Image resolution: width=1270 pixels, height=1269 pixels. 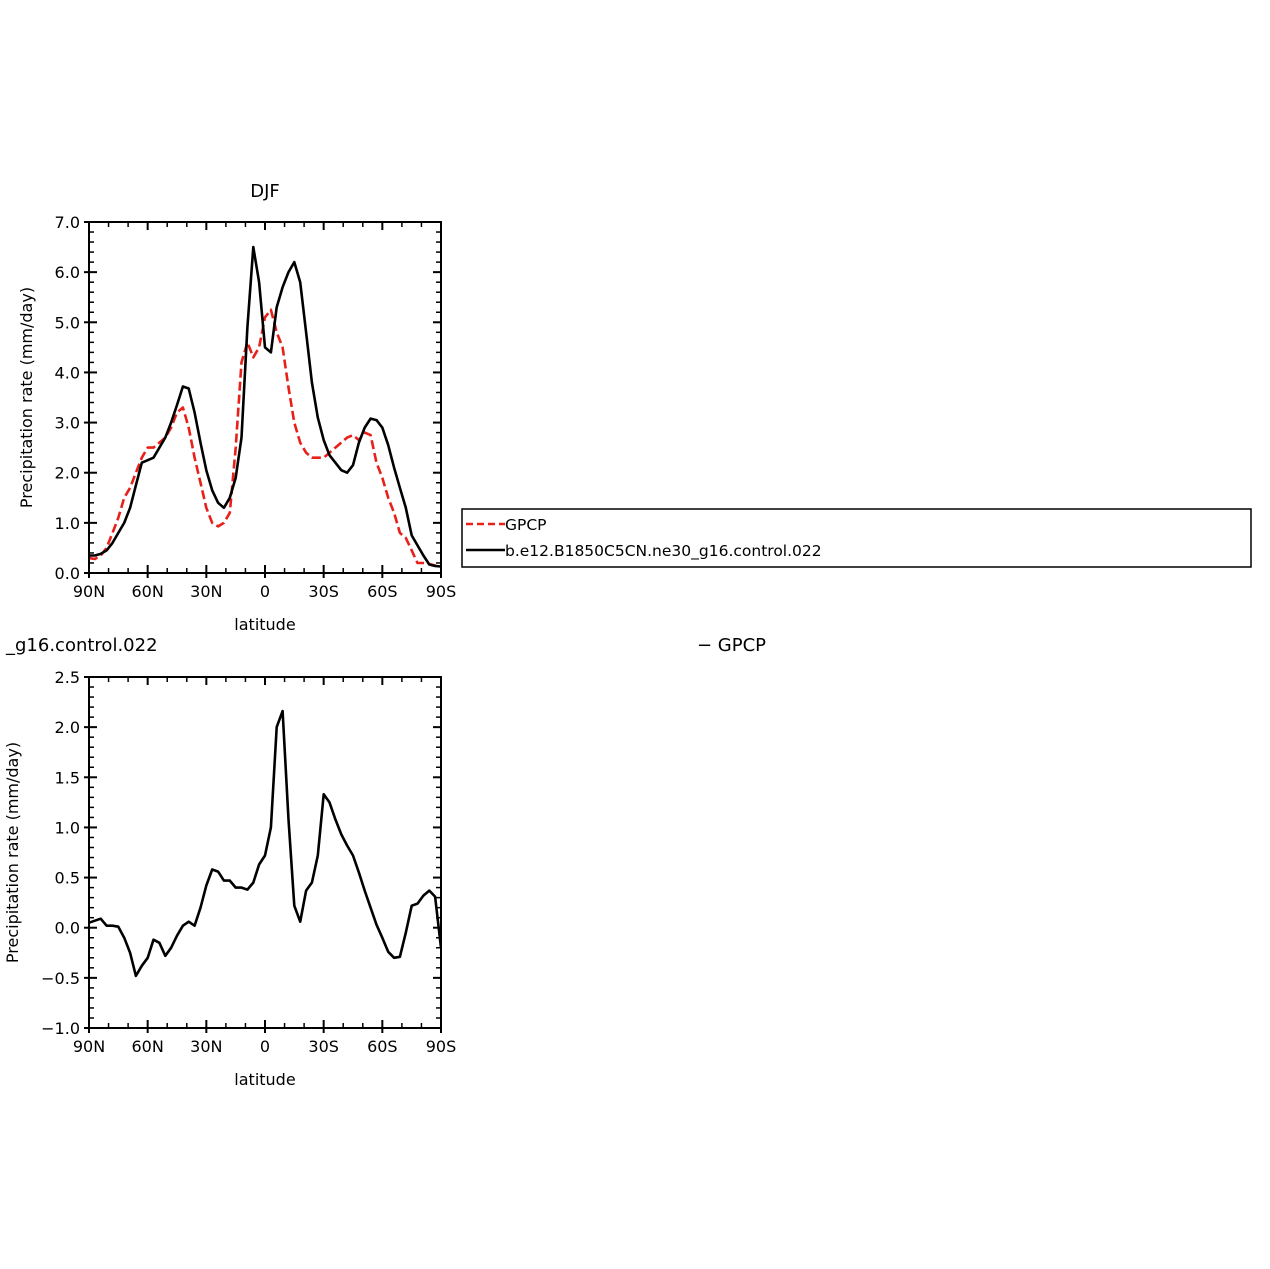 I want to click on y-tick-label: 7.0, so click(x=67, y=222).